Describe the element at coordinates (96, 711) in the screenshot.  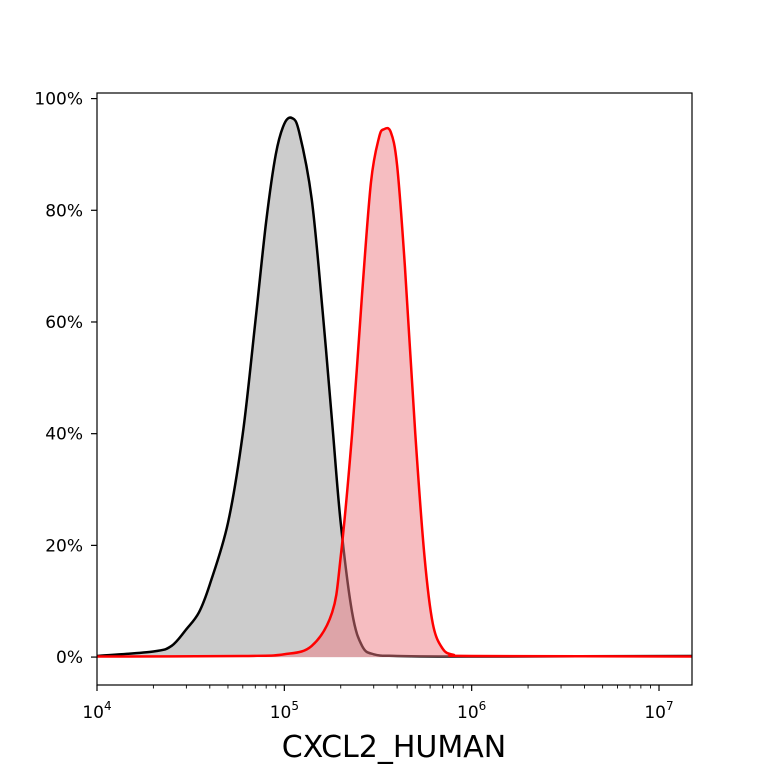
I see `x-tick-label: 10⁴` at that location.